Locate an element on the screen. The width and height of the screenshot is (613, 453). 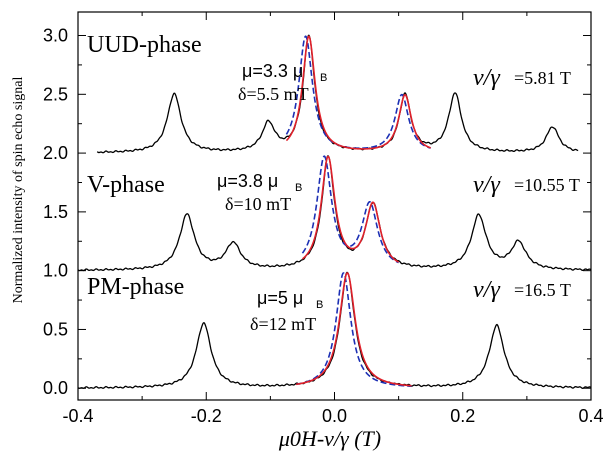
x-tick-label: 0.0 is located at coordinates (334, 416).